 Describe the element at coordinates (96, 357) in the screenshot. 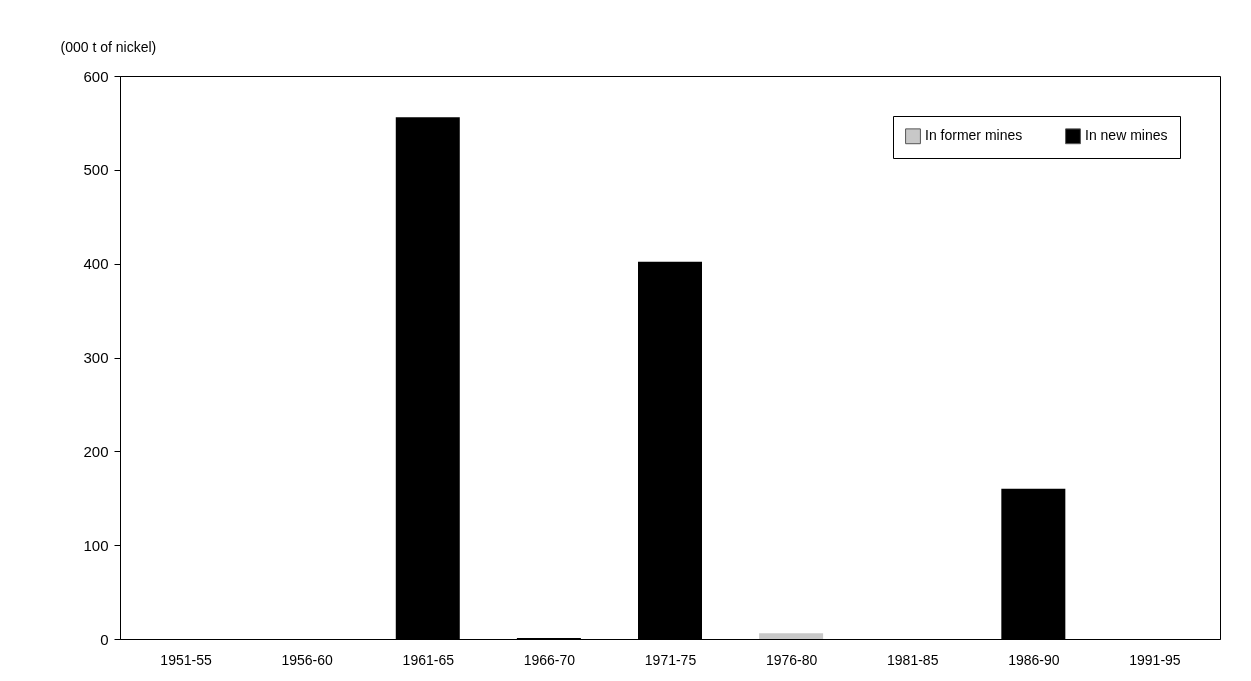

I see `y-tick-label: 300` at that location.